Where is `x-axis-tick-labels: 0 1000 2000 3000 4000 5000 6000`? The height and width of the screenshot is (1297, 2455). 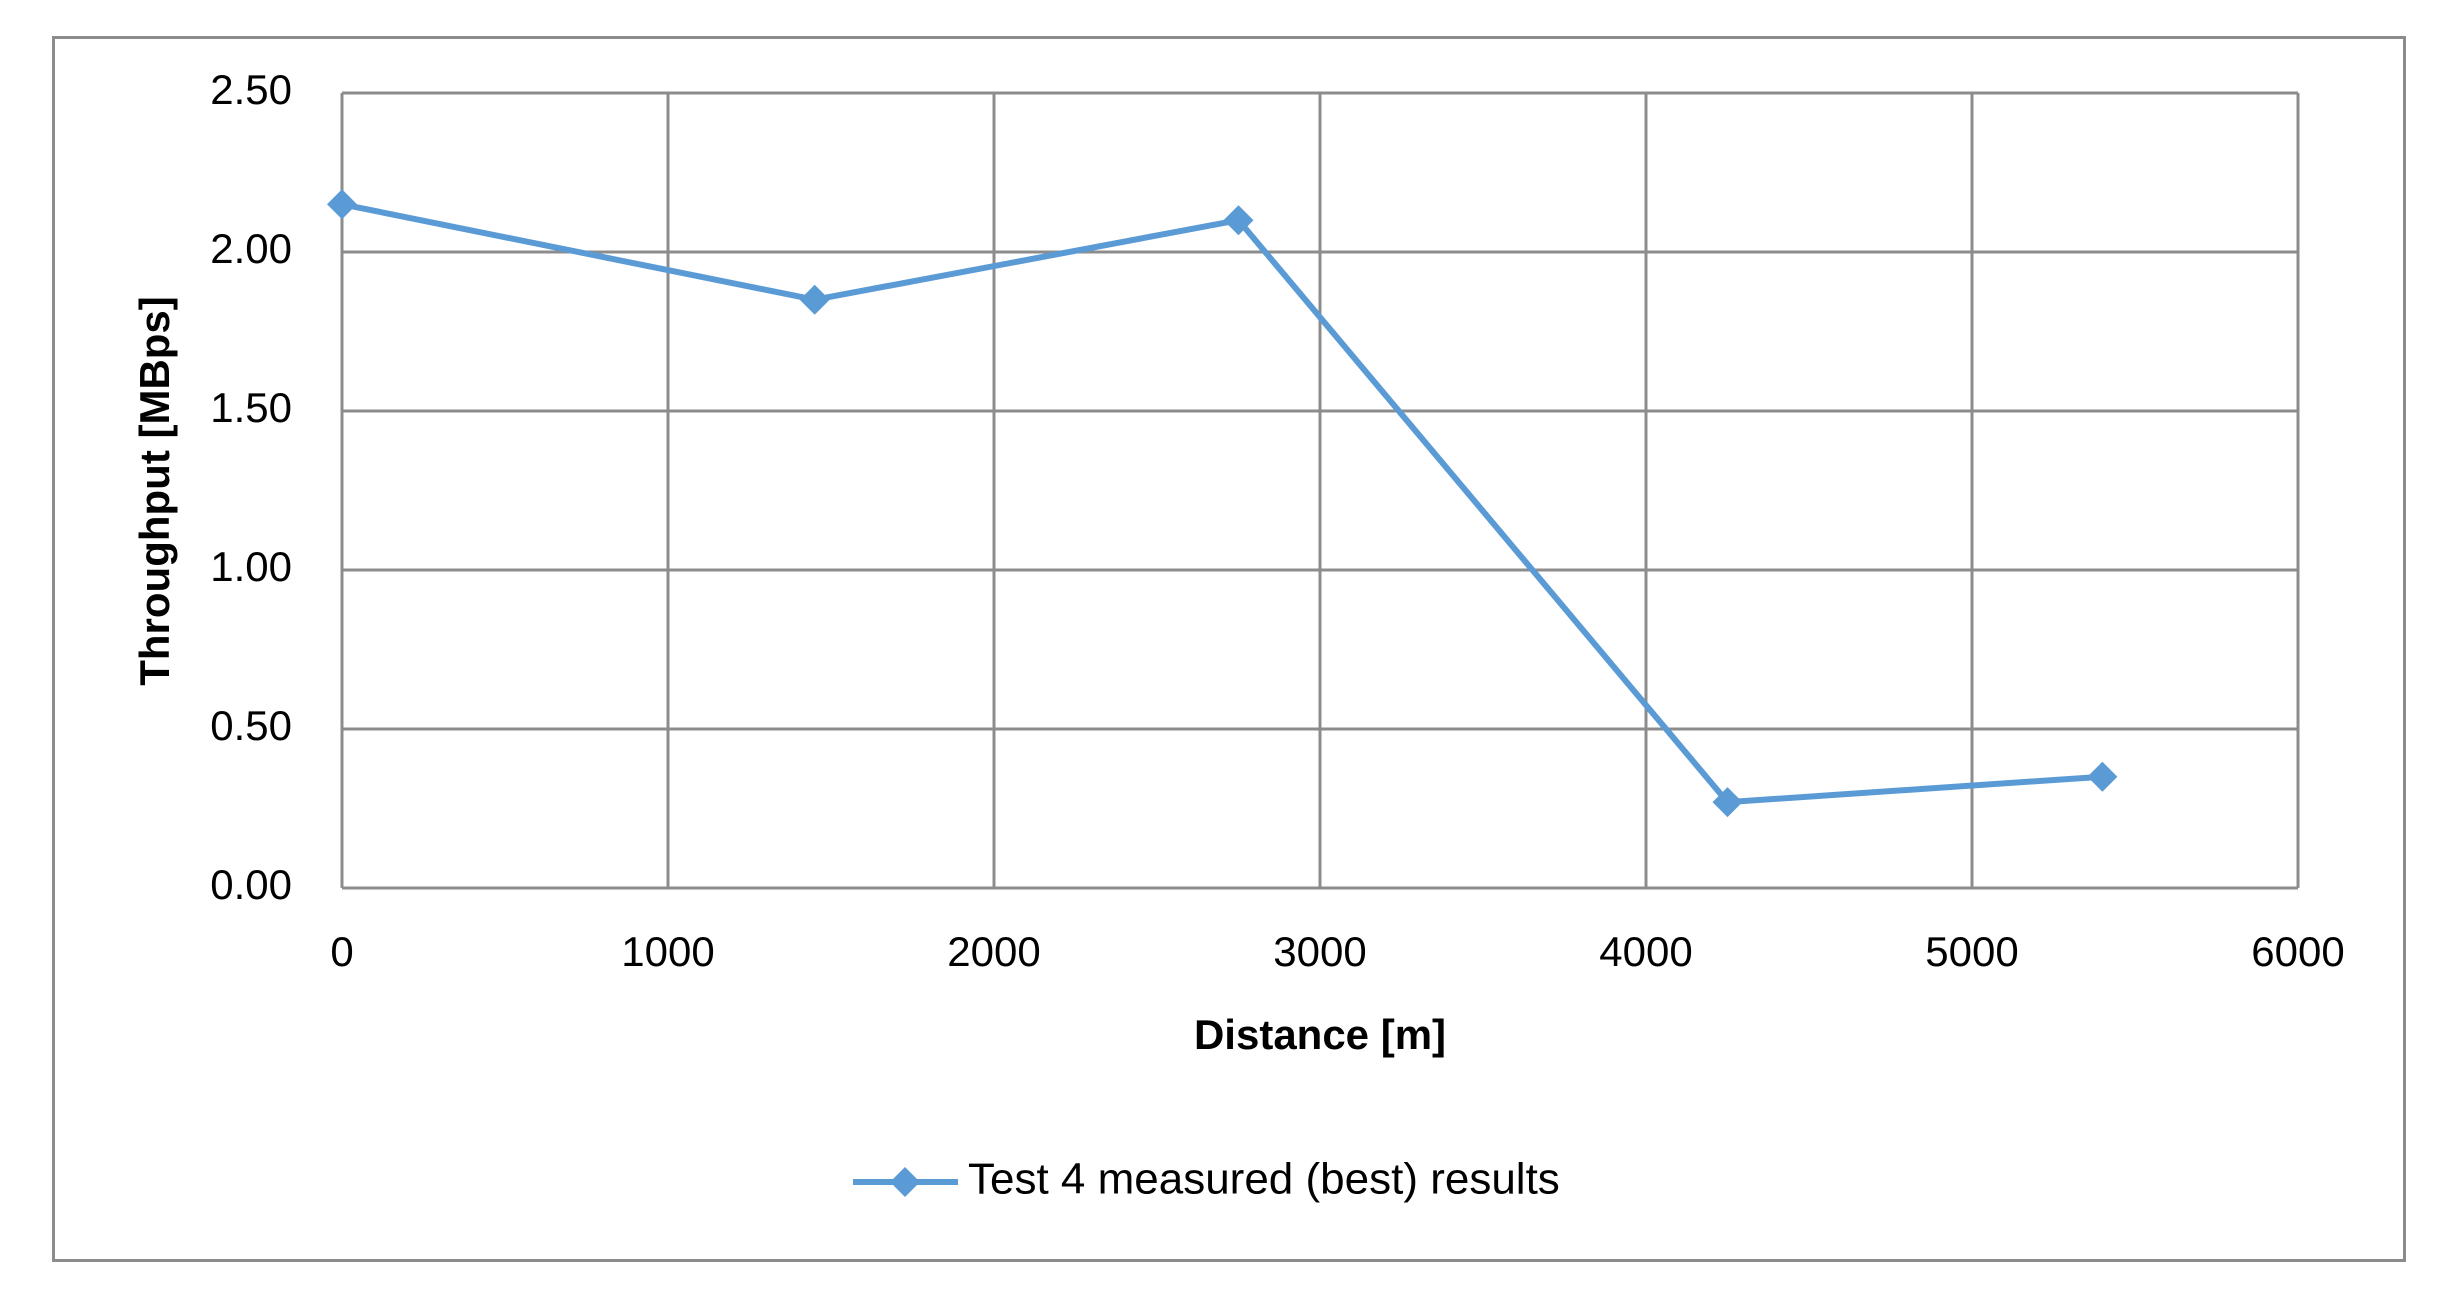
x-axis-tick-labels: 0 1000 2000 3000 4000 5000 6000 is located at coordinates (1337, 951).